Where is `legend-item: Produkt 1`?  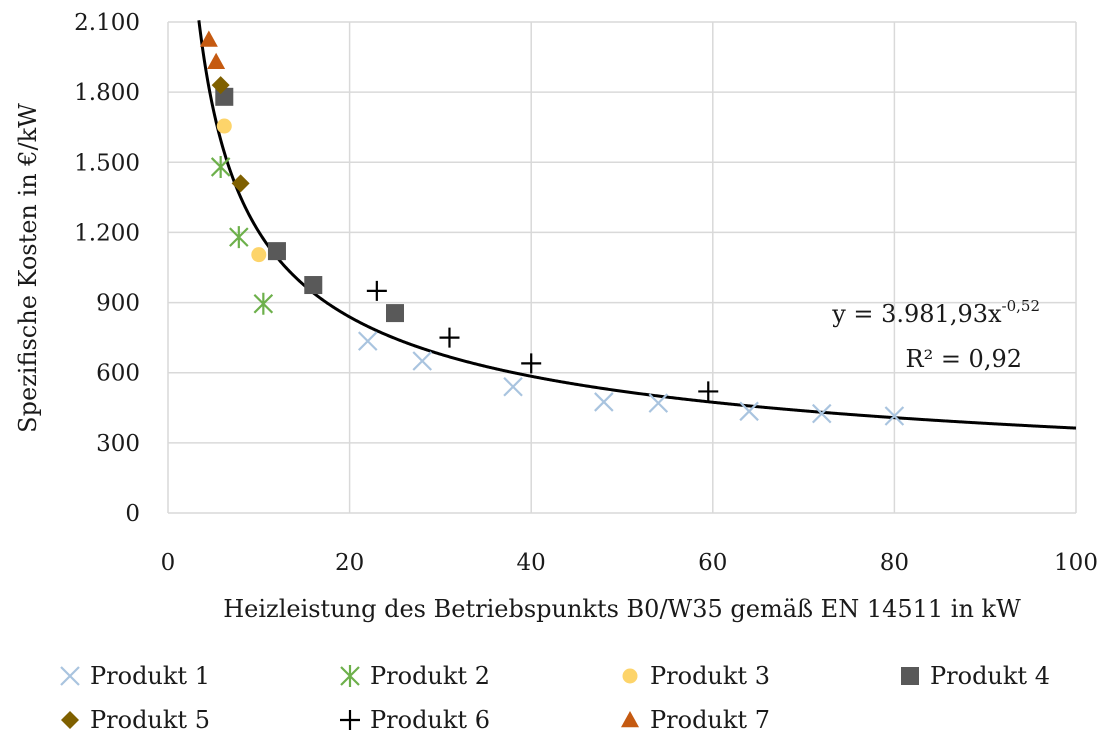
legend-item: Produkt 1 is located at coordinates (135, 676).